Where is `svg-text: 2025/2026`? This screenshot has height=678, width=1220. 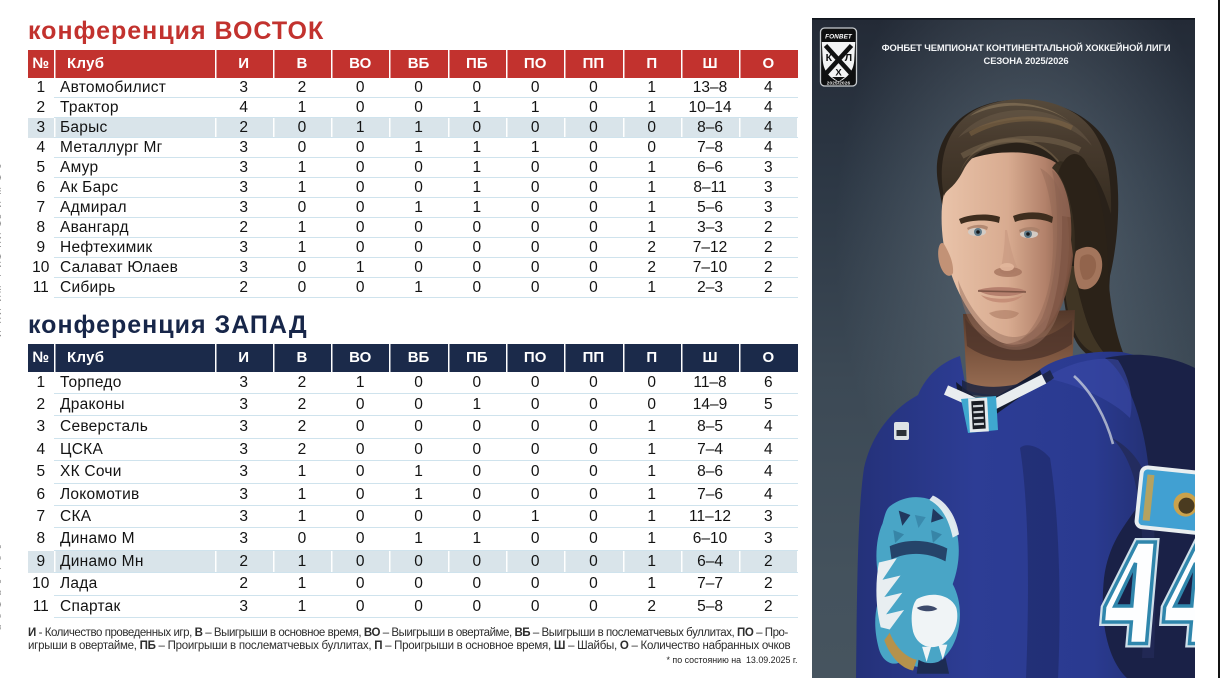
svg-text: 2025/2026 is located at coordinates (839, 82).